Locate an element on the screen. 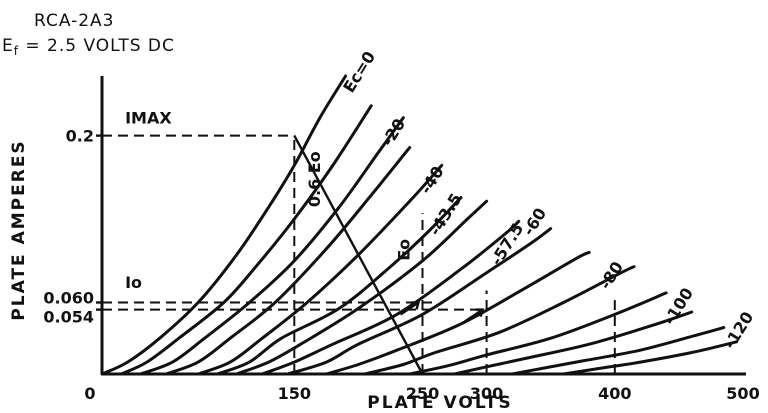 The height and width of the screenshot is (413, 768). filament-voltage-label: Ef = 2.5 VOLTS DC is located at coordinates (88, 47).